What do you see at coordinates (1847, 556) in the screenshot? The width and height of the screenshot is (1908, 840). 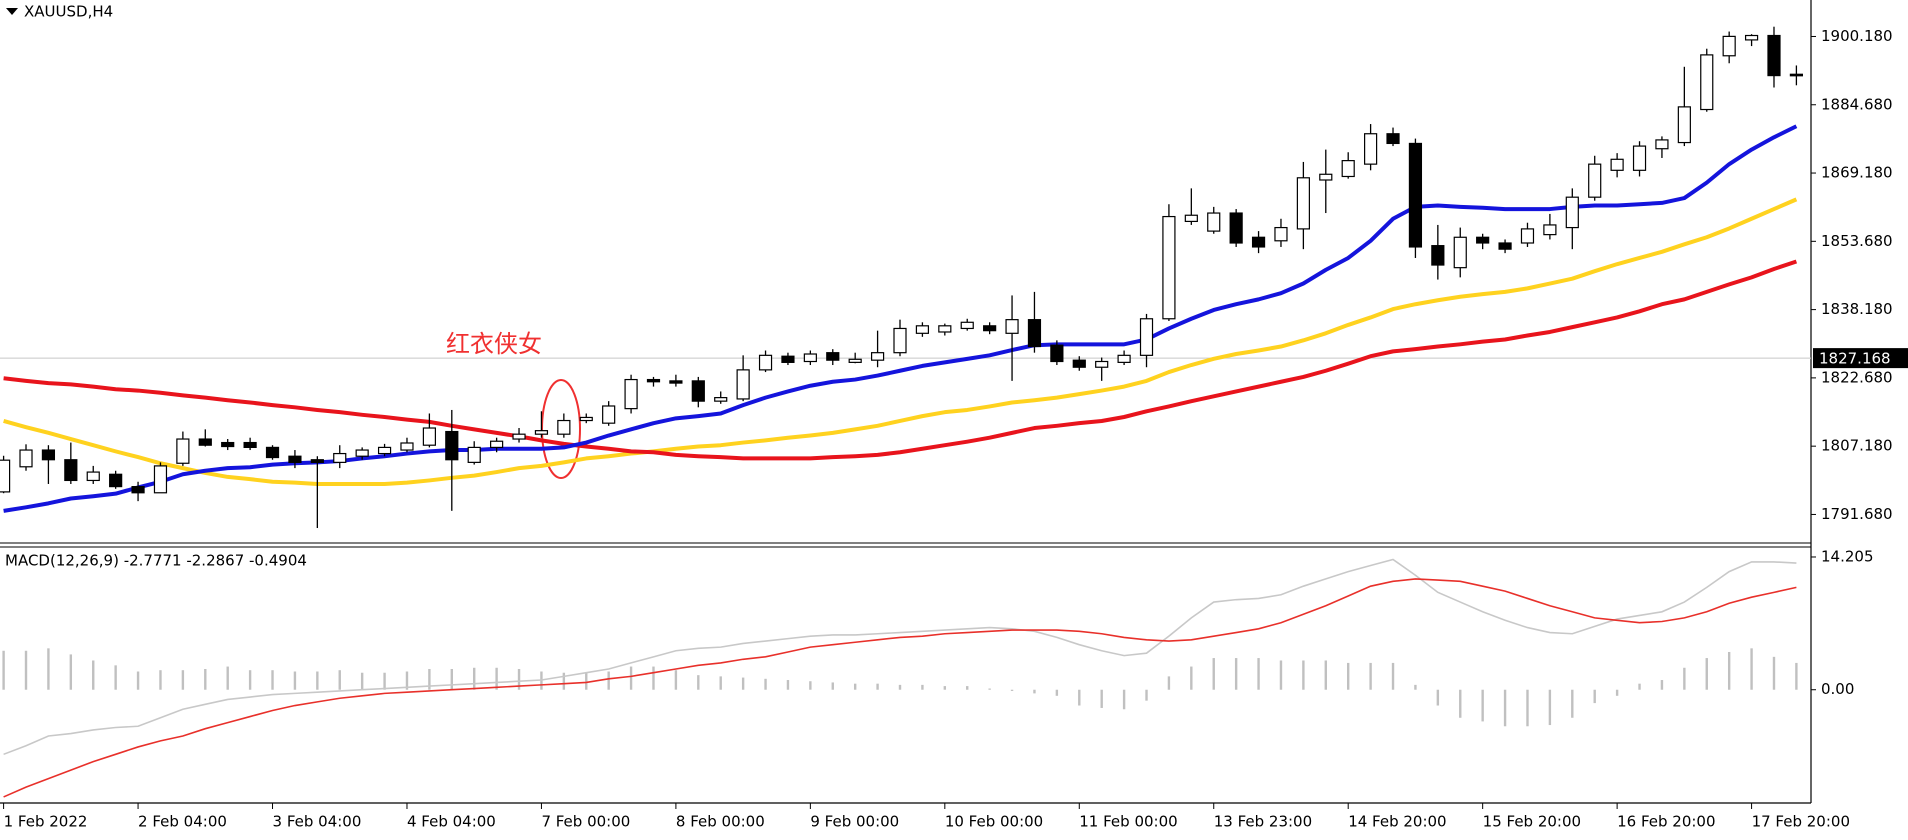 I see `y-tick-label: 14.205` at bounding box center [1847, 556].